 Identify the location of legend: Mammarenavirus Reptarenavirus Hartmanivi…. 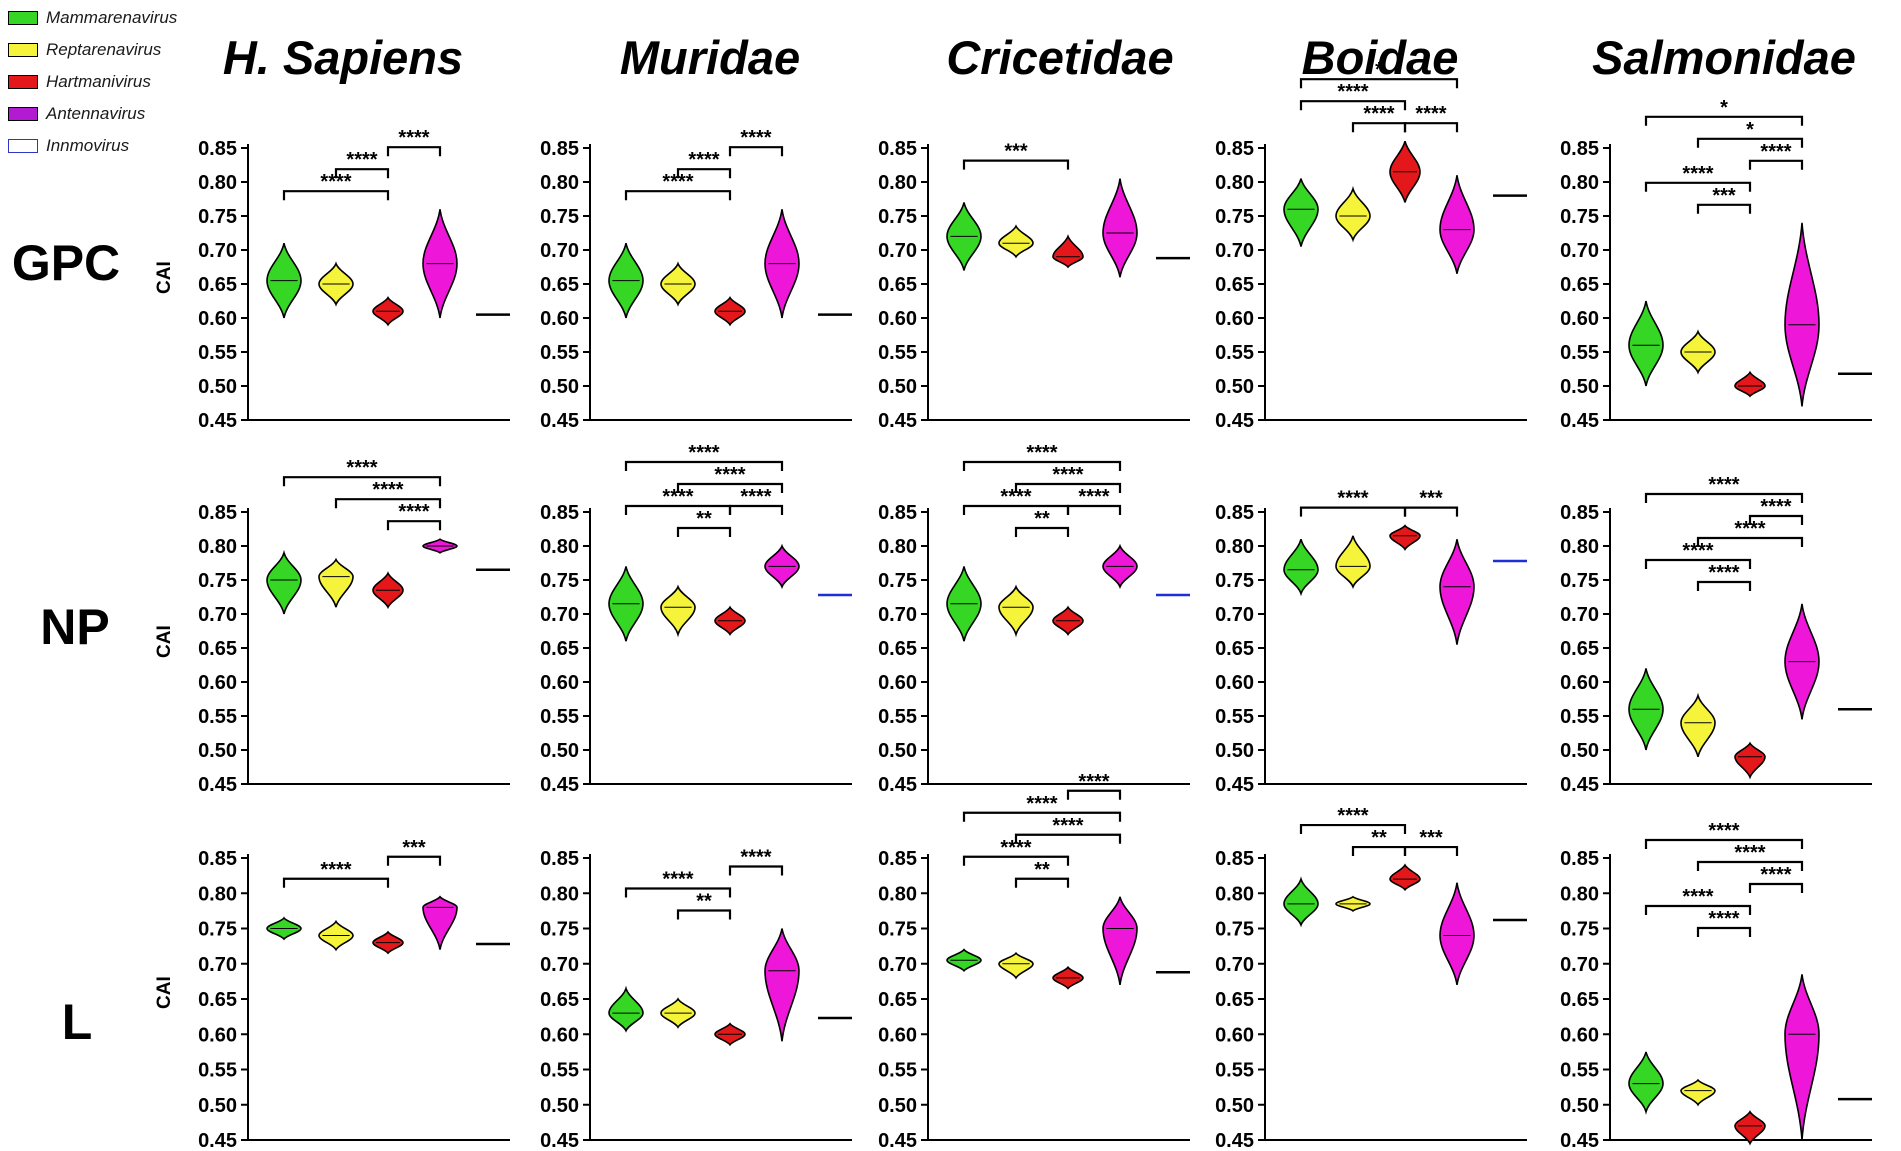
(92, 82).